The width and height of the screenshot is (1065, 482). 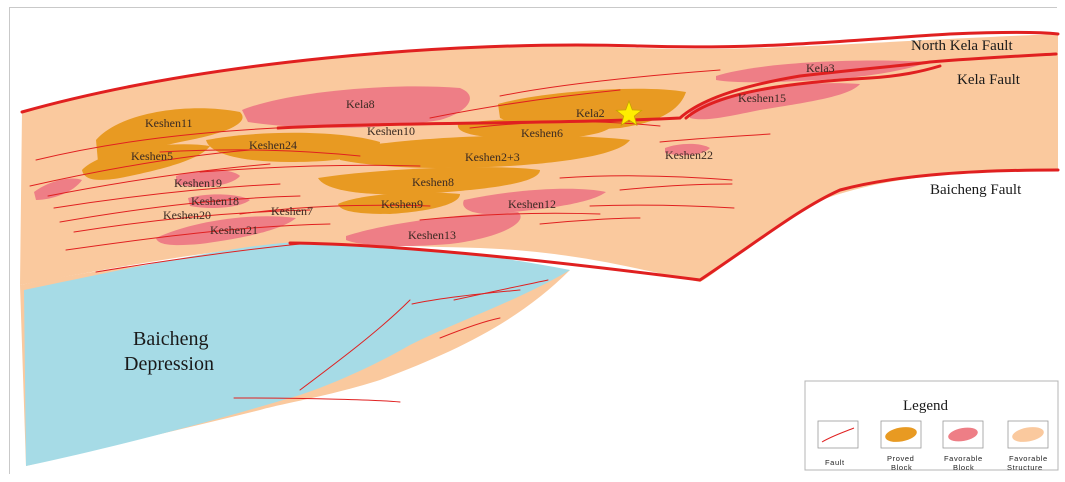 I want to click on block-keshen13-area, so click(x=433, y=229).